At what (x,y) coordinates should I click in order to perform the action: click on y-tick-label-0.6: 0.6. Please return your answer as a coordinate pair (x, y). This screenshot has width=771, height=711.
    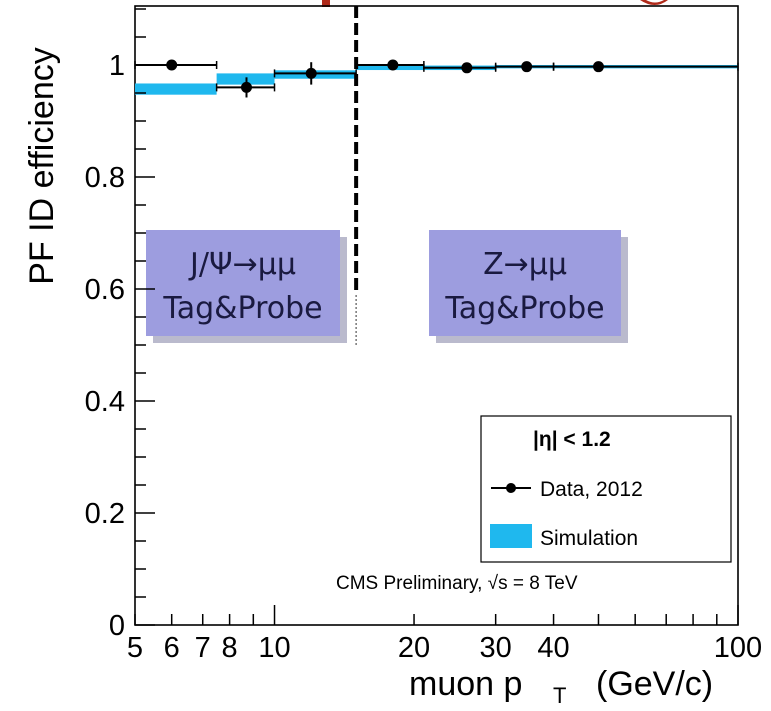
    Looking at the image, I should click on (105, 290).